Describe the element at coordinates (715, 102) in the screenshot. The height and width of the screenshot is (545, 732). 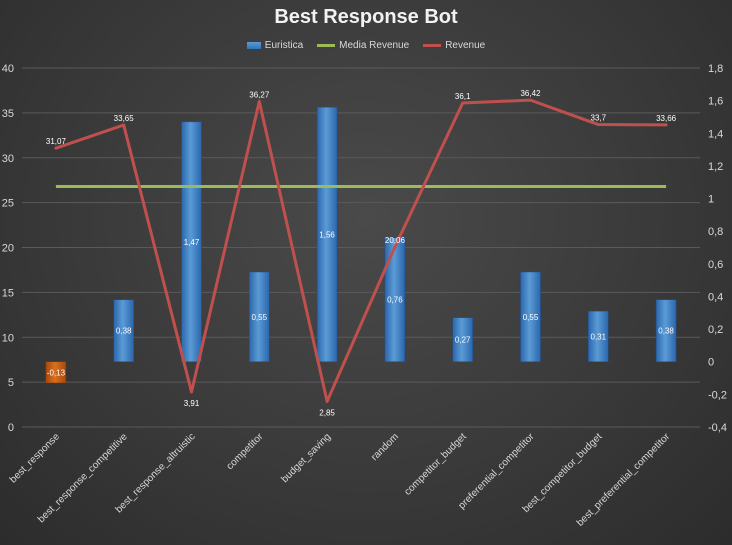
I see `y-tick-label-secondary: 1,6` at that location.